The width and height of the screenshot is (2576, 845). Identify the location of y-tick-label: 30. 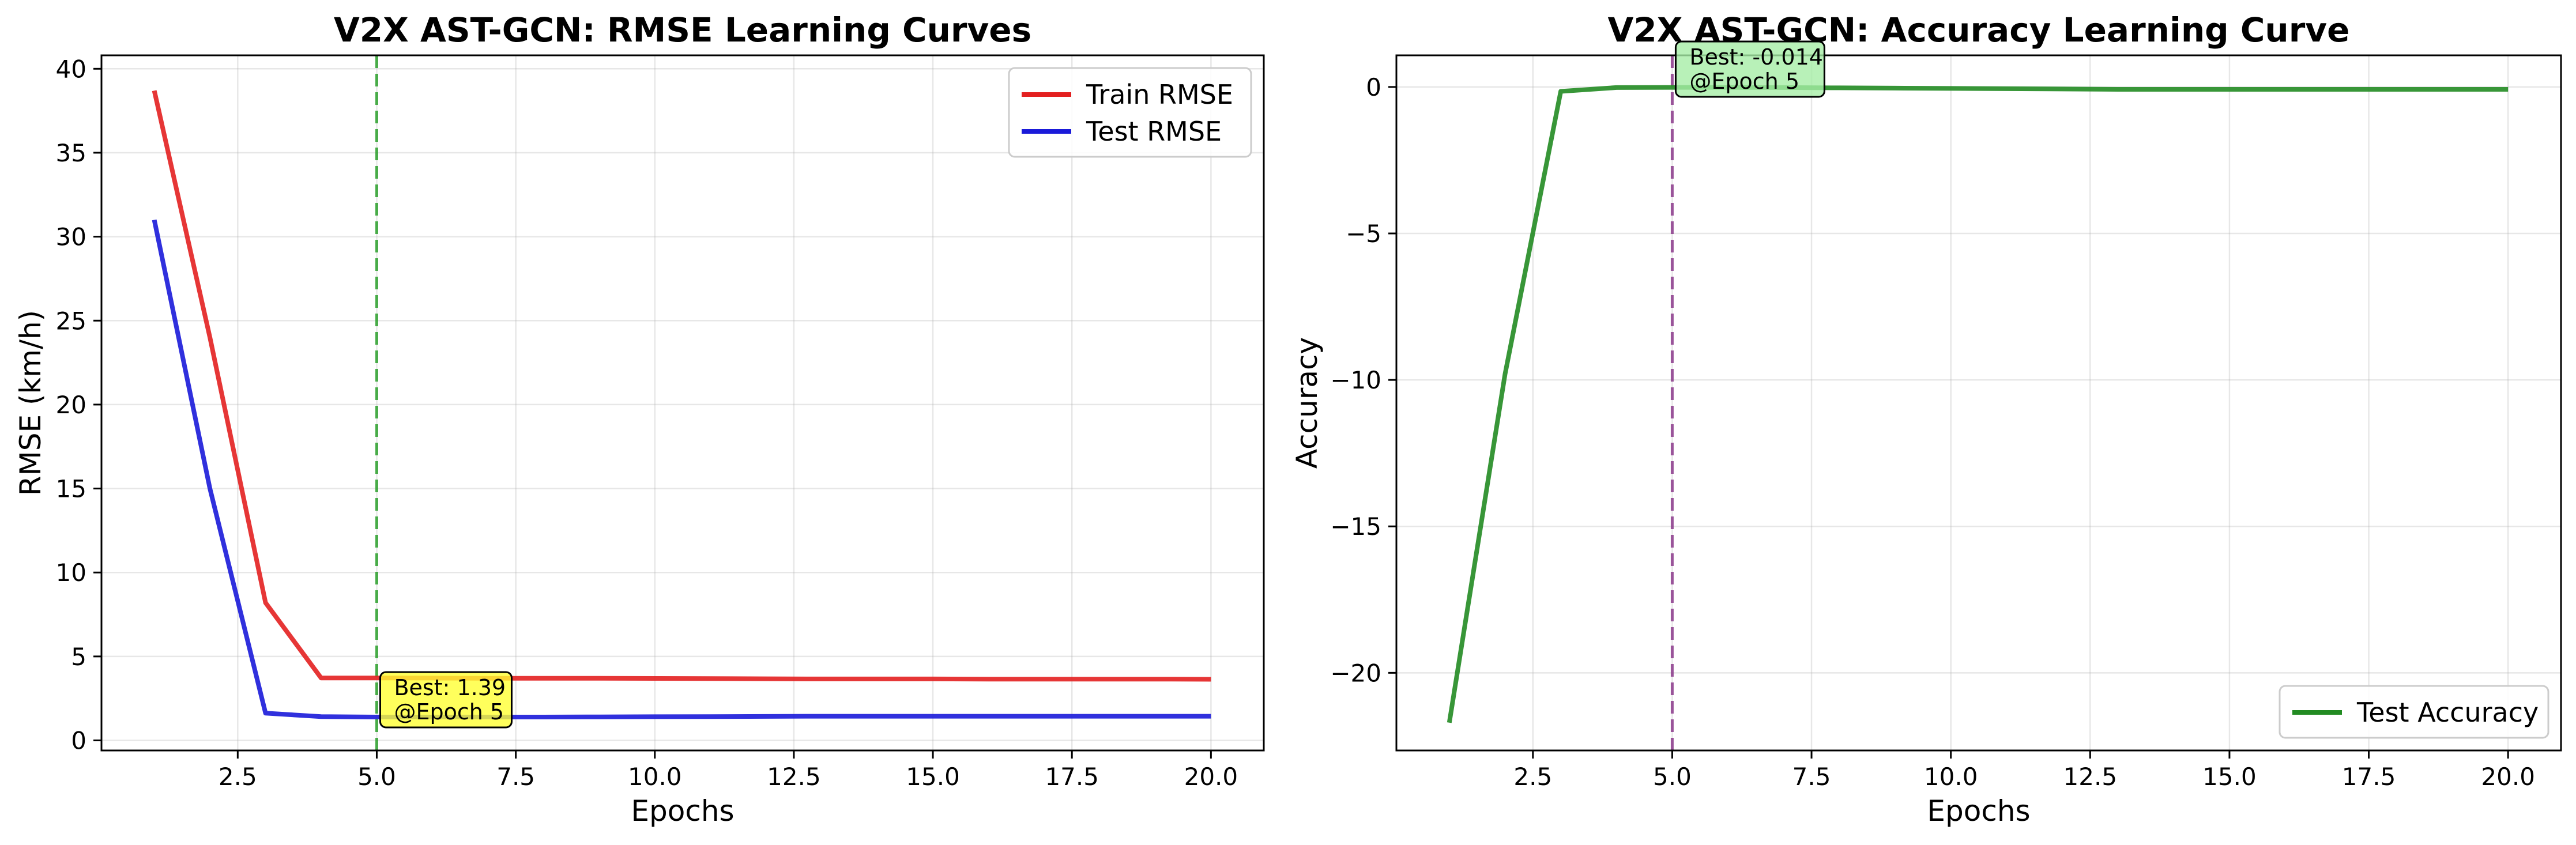
(71, 237).